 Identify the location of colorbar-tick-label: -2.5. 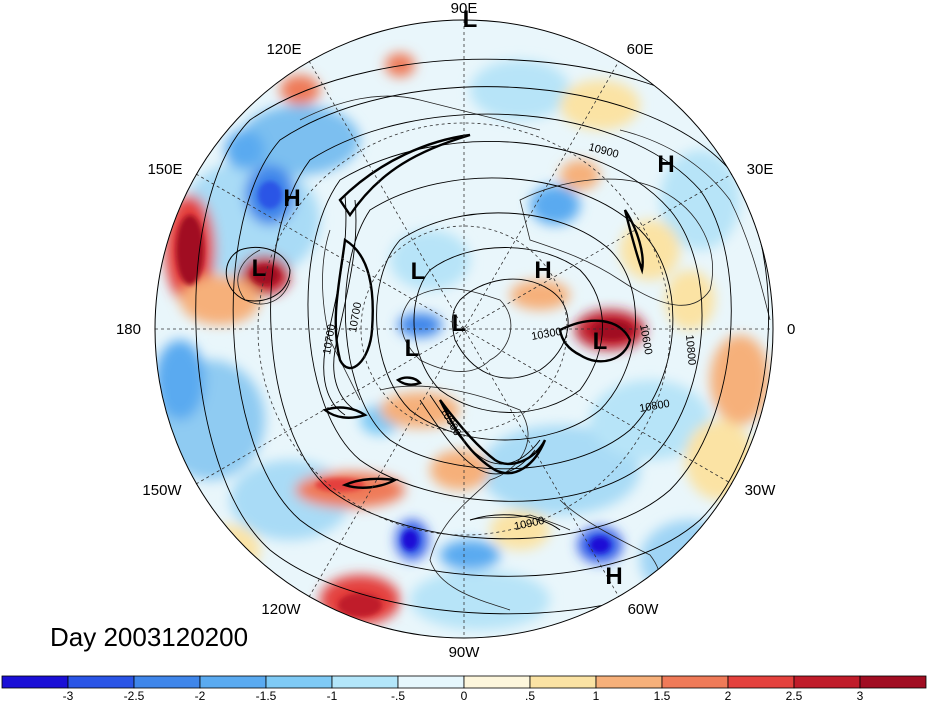
(134, 695).